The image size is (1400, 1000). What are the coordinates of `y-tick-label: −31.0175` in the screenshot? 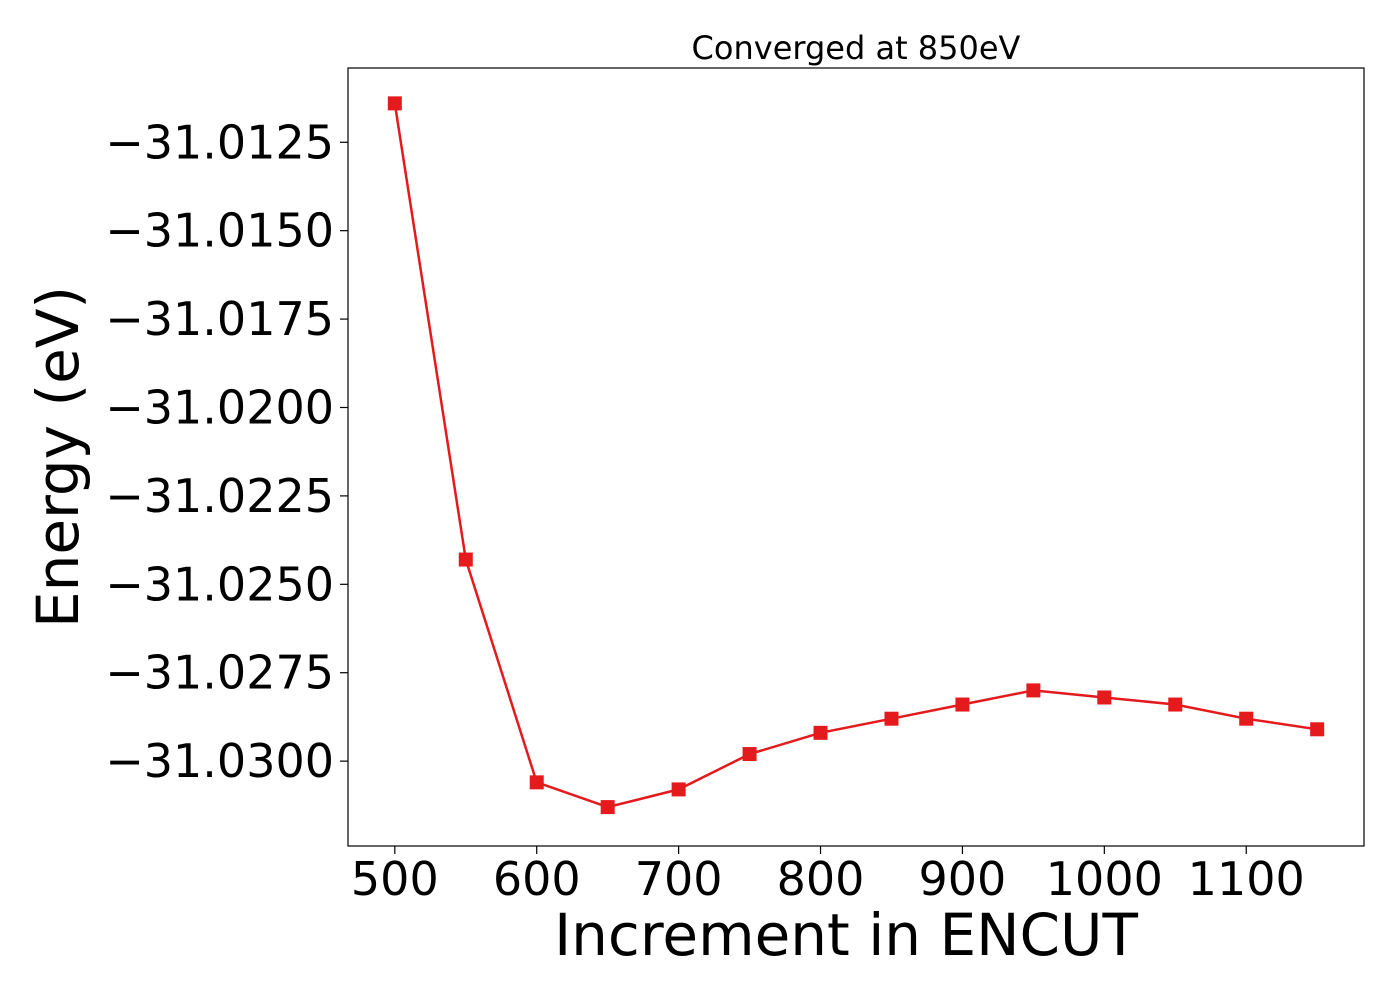 It's located at (219, 319).